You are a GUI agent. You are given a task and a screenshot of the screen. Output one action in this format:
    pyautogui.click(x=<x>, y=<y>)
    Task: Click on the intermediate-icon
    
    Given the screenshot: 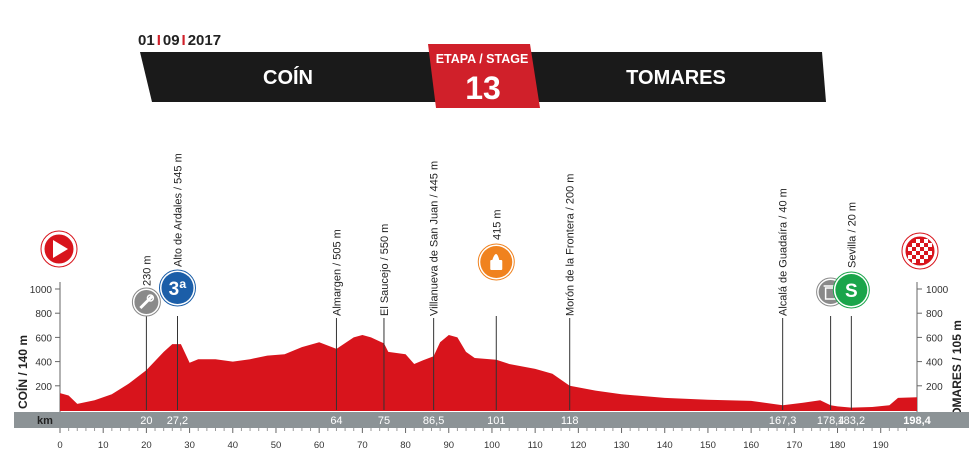 What is the action you would take?
    pyautogui.click(x=146, y=302)
    